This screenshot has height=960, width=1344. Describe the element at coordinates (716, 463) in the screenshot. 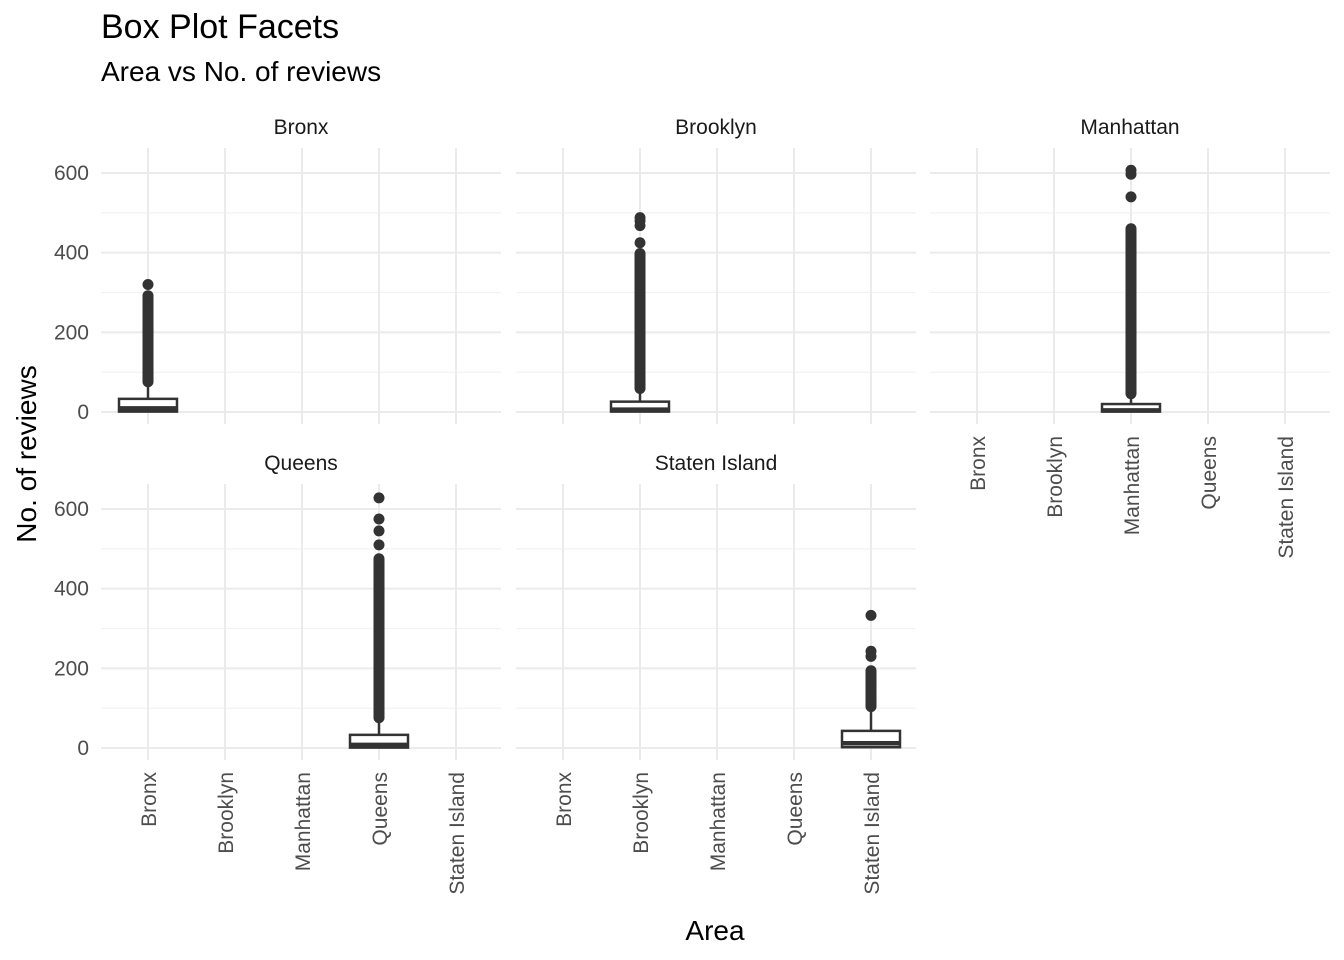

I see `facet-label-staten-island: Staten Island` at that location.